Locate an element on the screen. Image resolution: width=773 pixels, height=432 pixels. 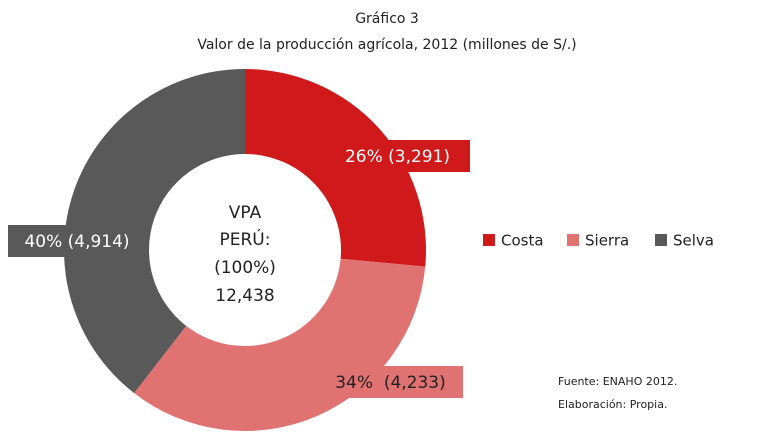
chart-title: Gráfico 3 is located at coordinates (387, 19).